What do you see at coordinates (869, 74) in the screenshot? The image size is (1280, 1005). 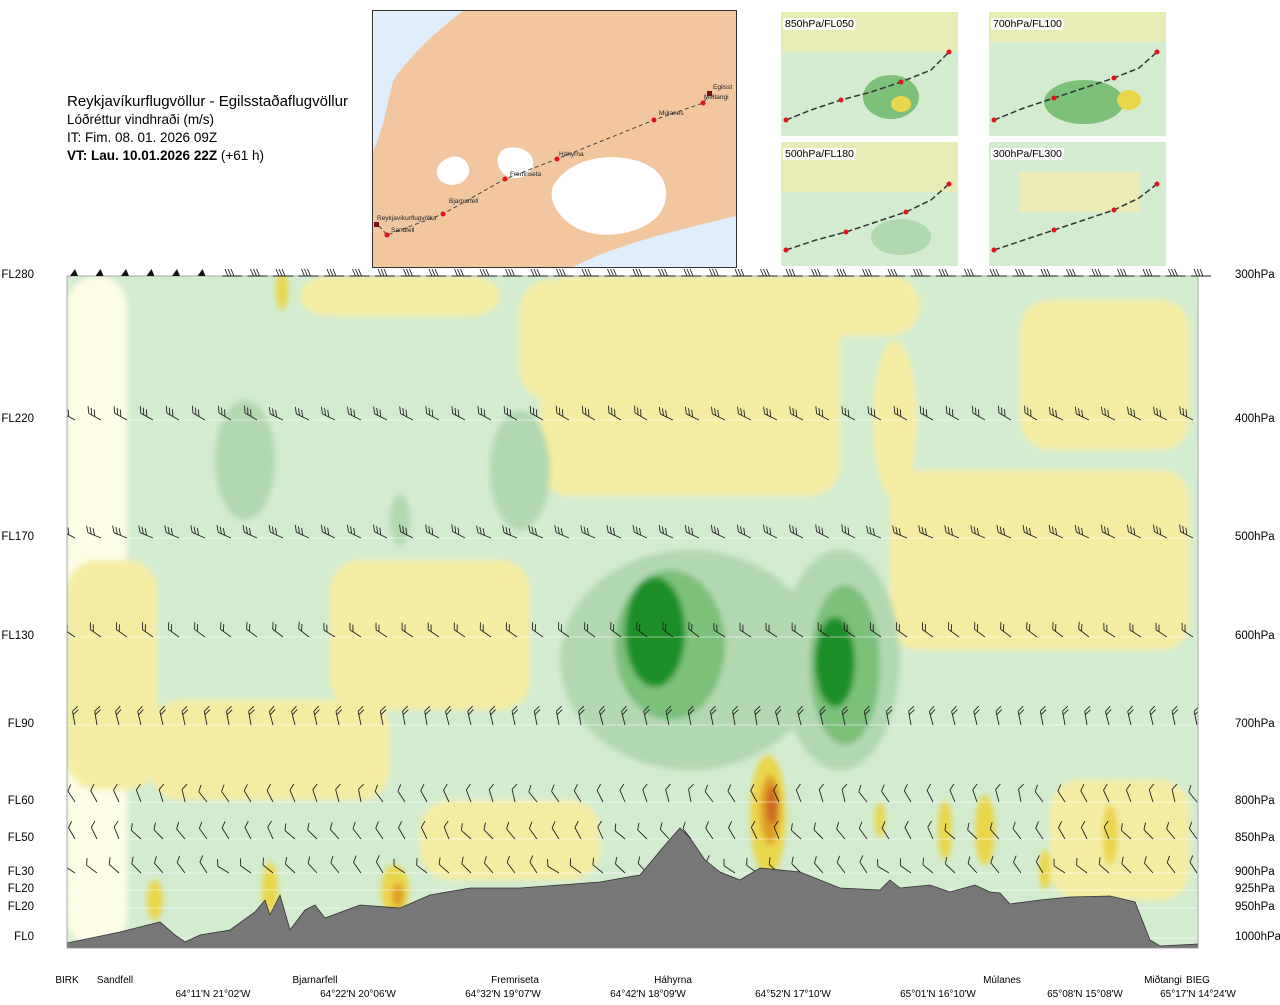 I see `level-map-850: 850hPa/FL050` at bounding box center [869, 74].